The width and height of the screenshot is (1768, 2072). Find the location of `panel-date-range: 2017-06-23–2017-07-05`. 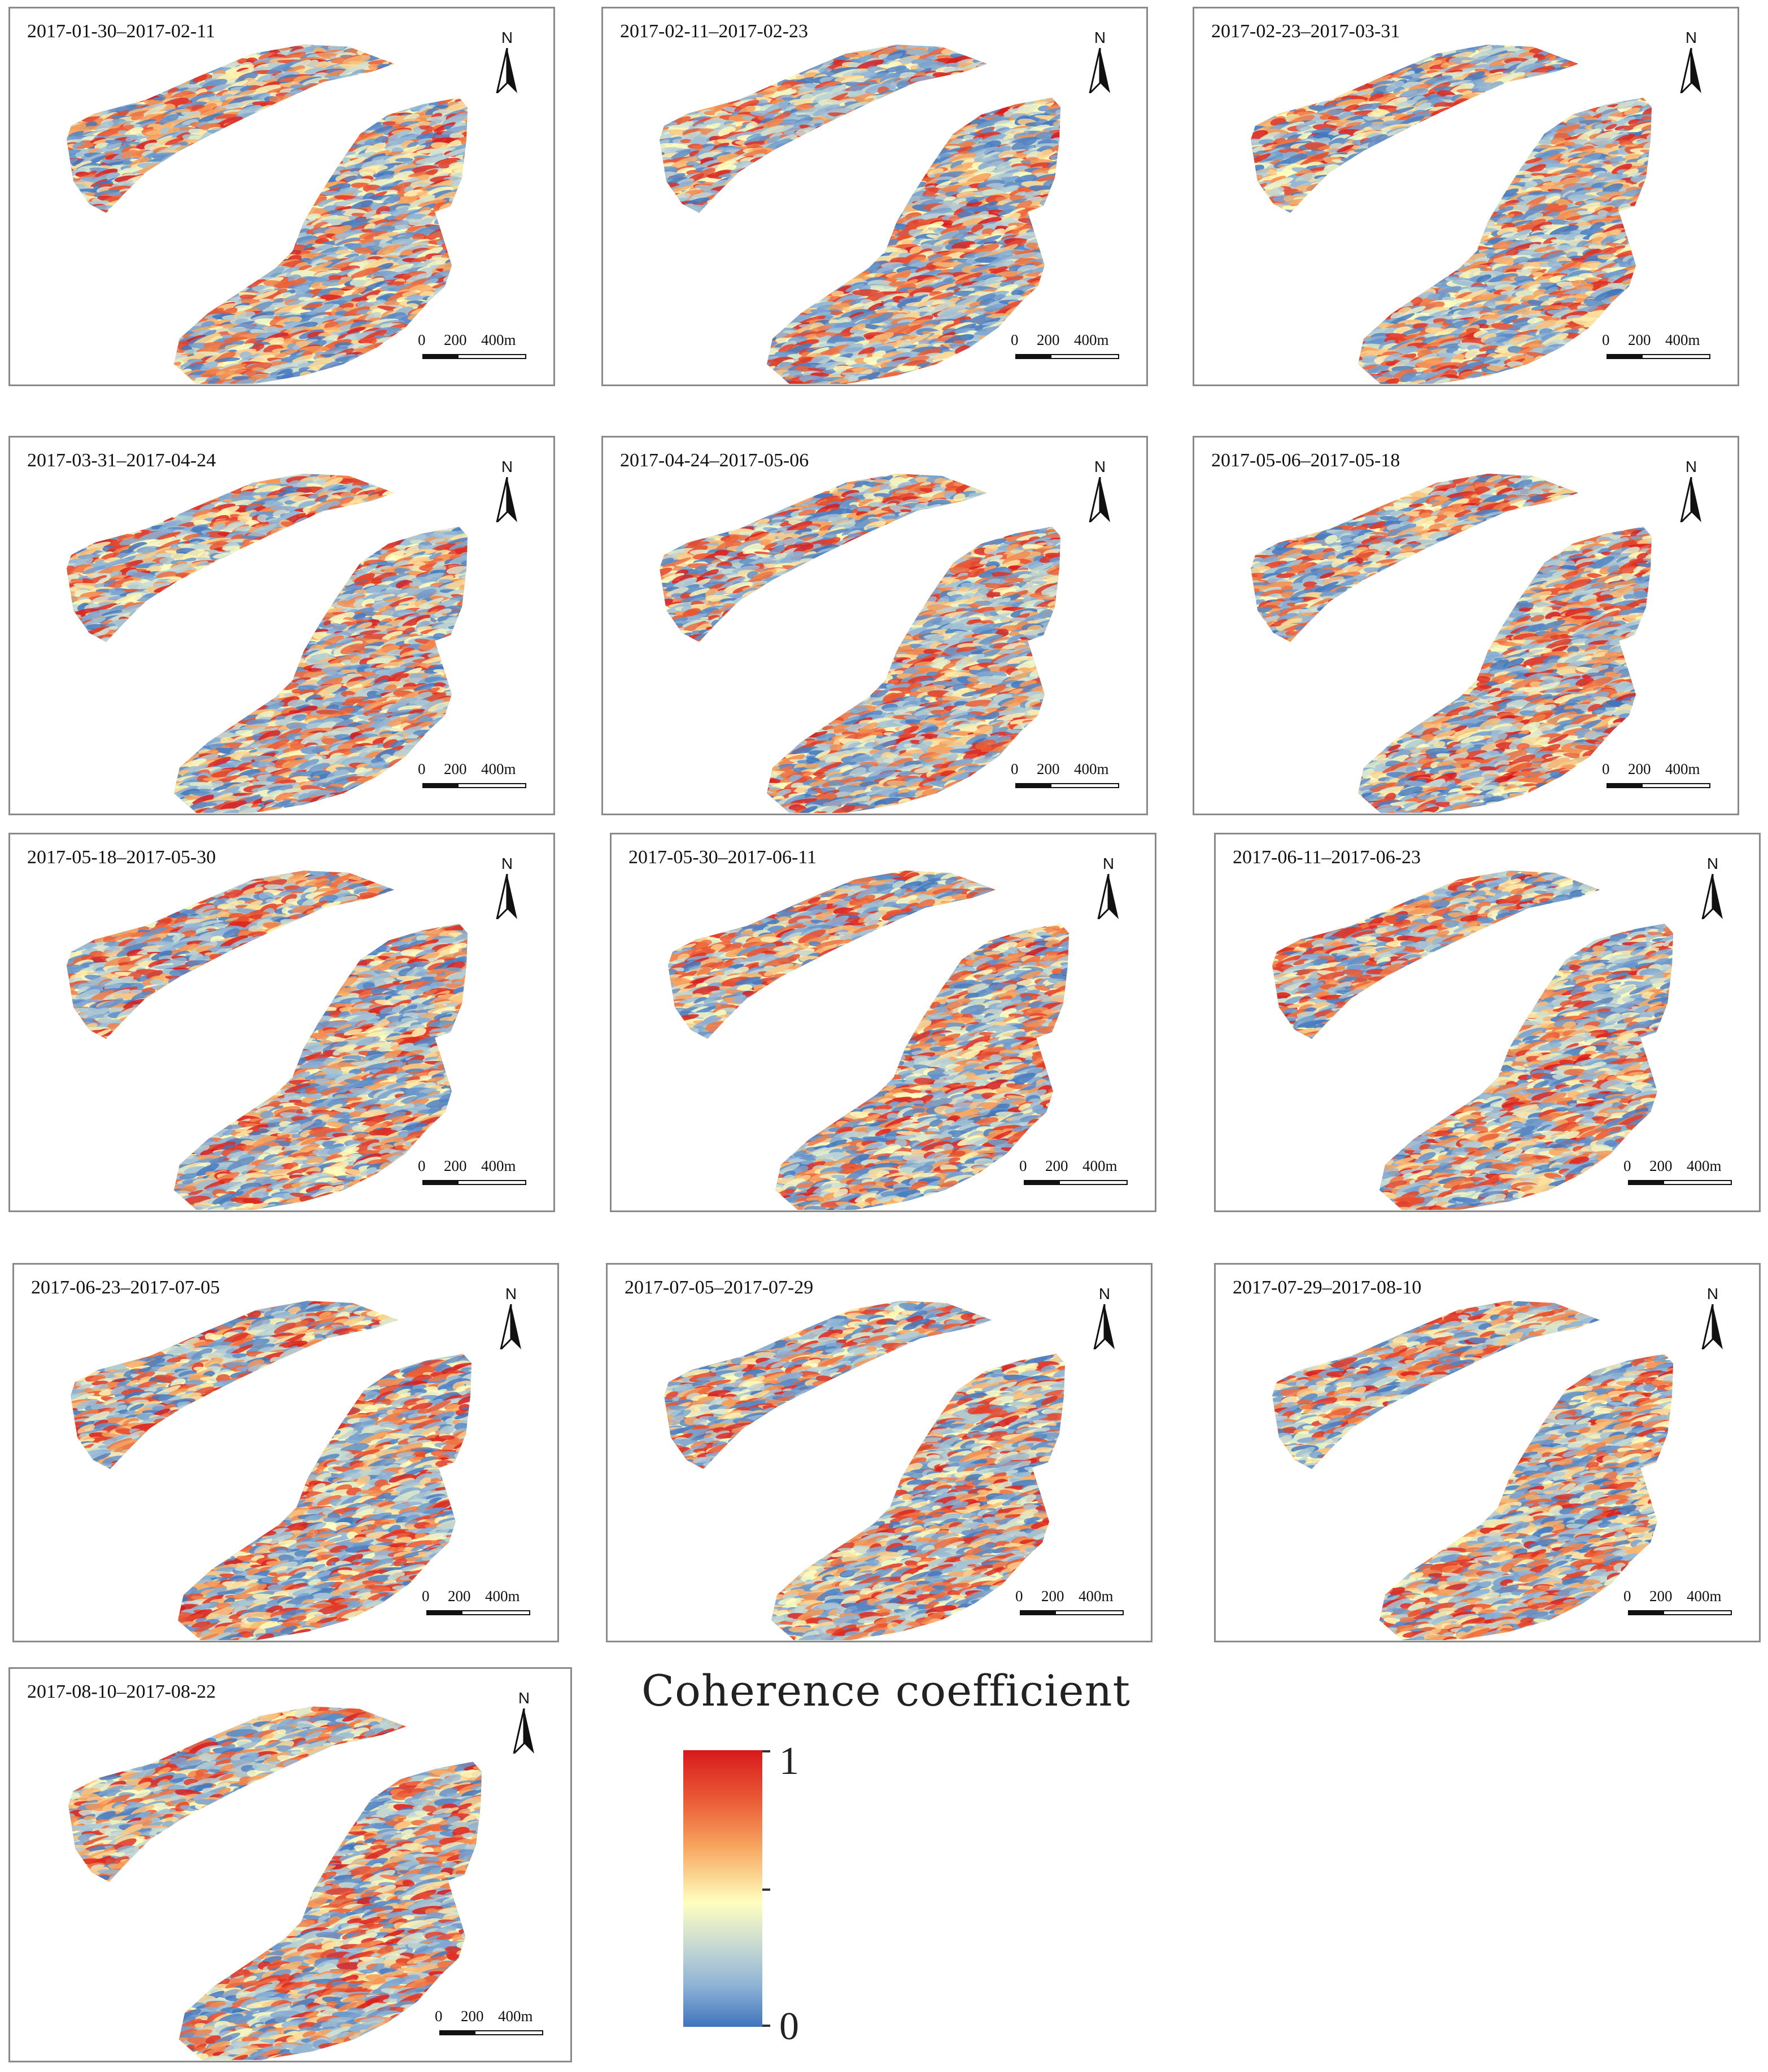

panel-date-range: 2017-06-23–2017-07-05 is located at coordinates (125, 1288).